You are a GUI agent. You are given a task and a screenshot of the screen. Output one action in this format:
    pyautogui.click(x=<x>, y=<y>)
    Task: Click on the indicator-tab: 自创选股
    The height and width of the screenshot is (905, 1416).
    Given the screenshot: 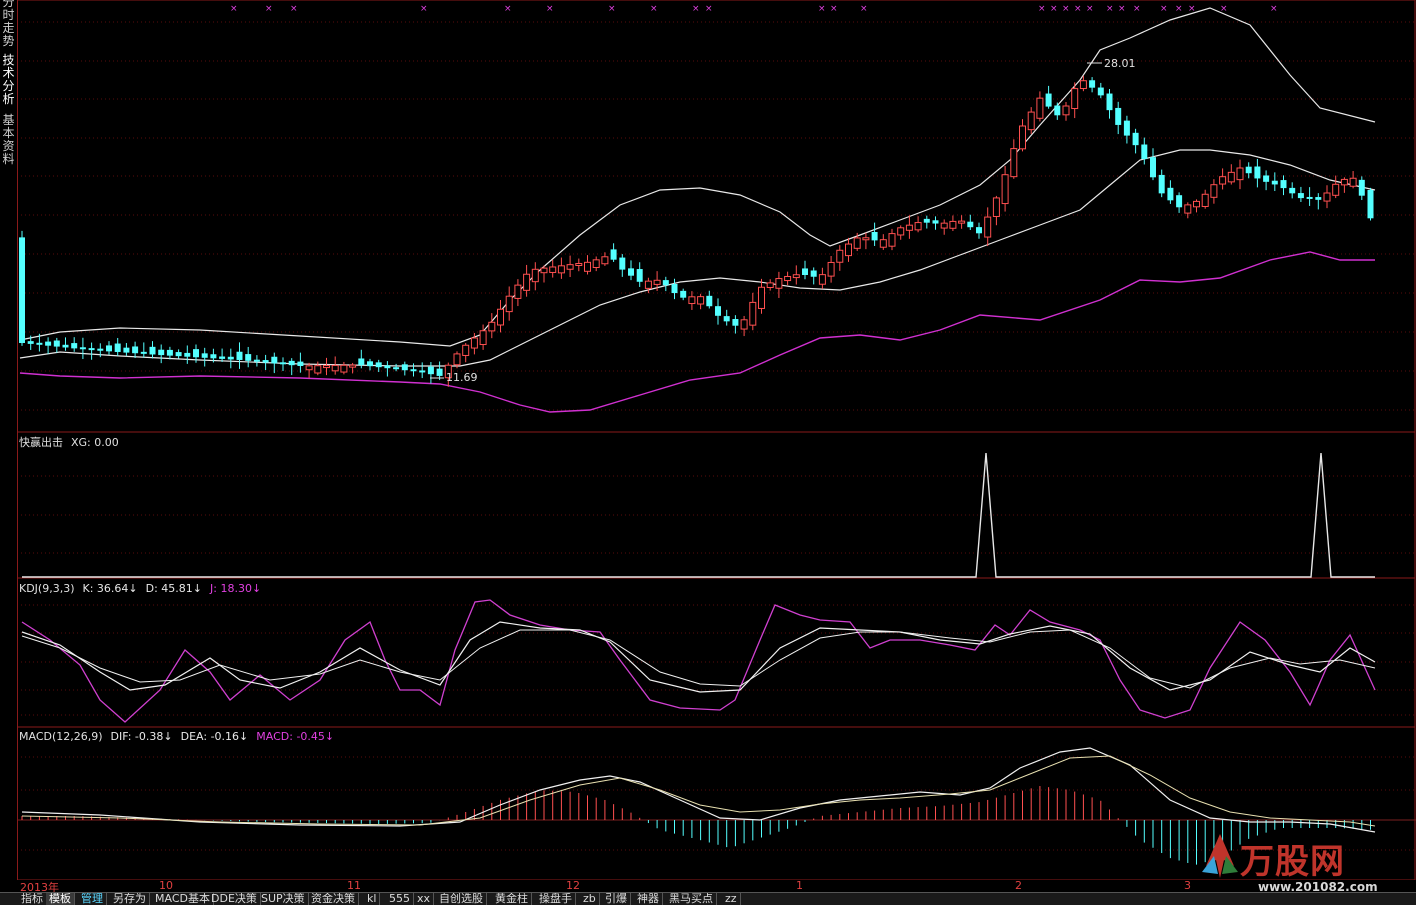 What is the action you would take?
    pyautogui.click(x=461, y=899)
    